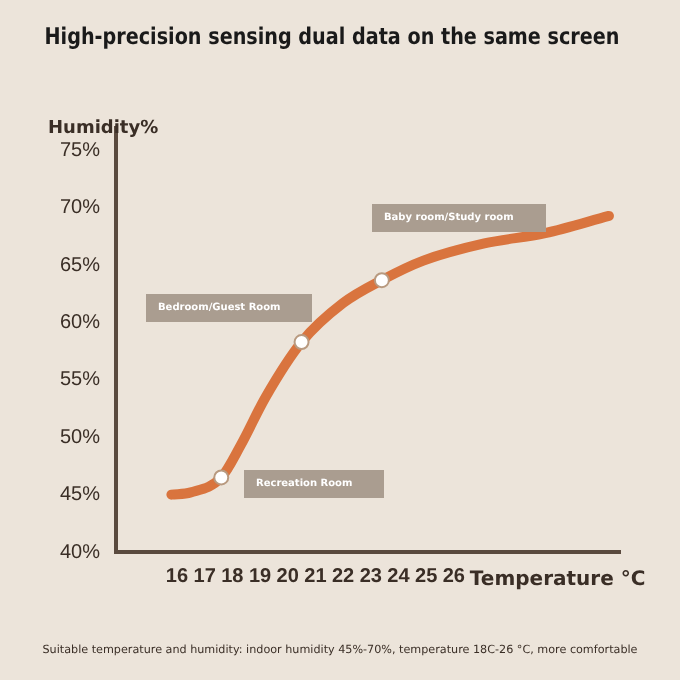  What do you see at coordinates (399, 576) in the screenshot?
I see `x-tick-label: 24` at bounding box center [399, 576].